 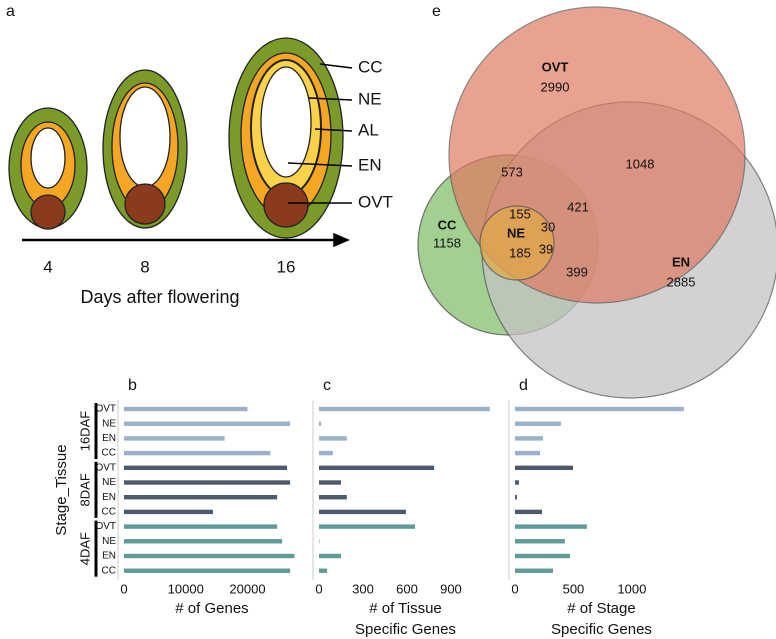 I want to click on x-axis-label: Days after flowering, so click(x=159, y=297).